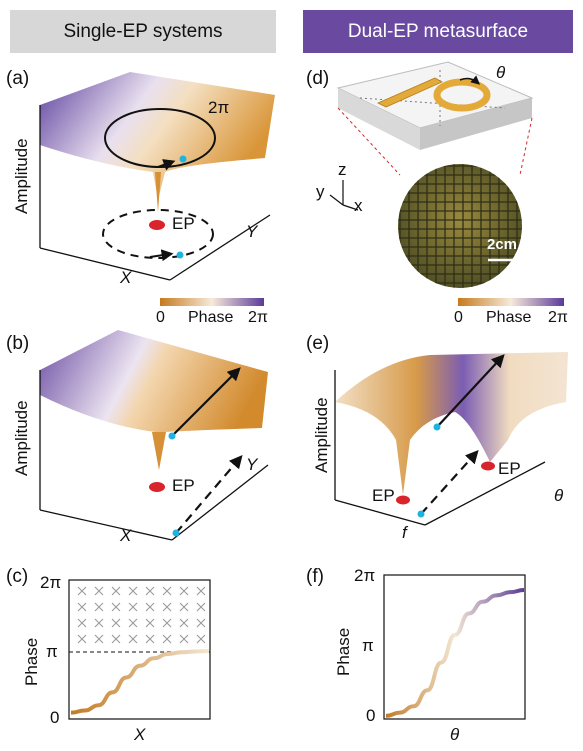  I want to click on panel-f-phase-curve, so click(455, 653).